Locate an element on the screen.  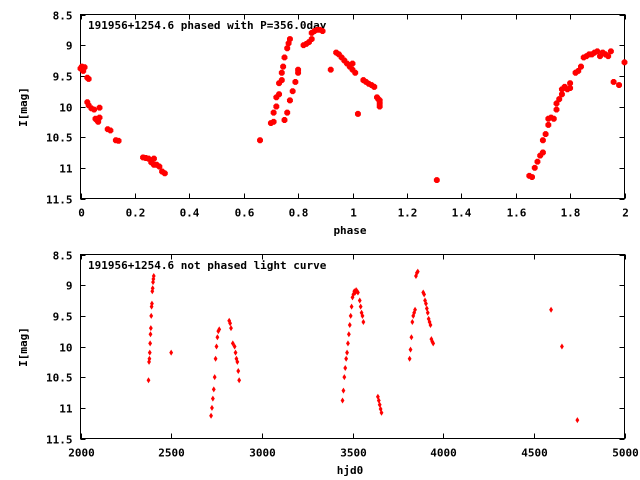
phased-x-tick-label: 0 is located at coordinates (81, 213).